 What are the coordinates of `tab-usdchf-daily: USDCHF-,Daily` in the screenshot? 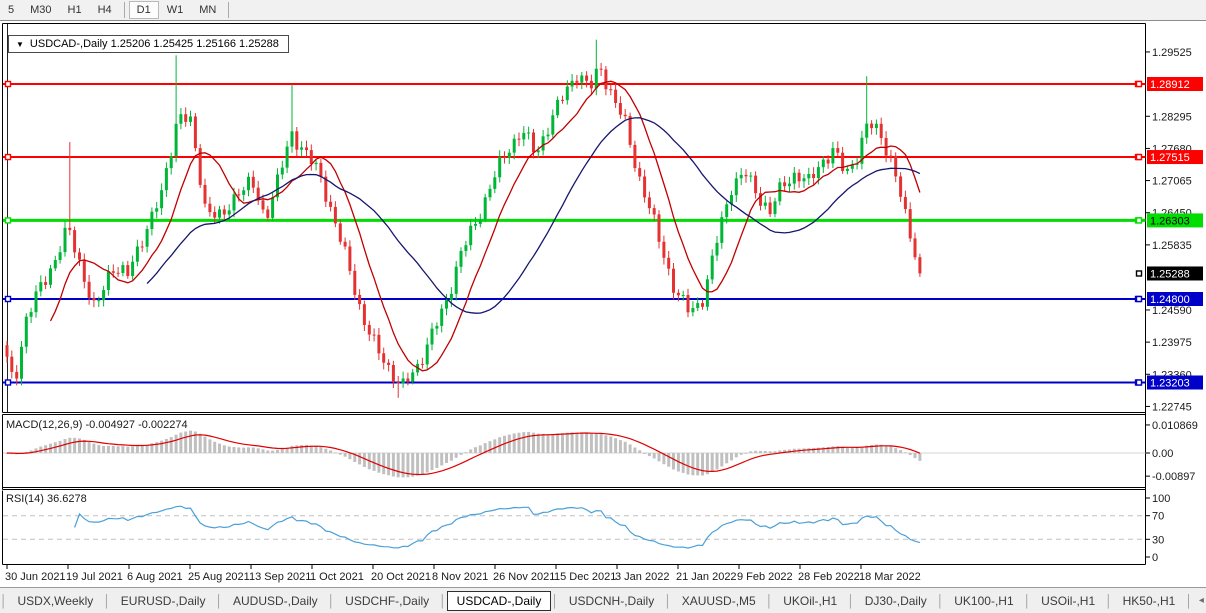 It's located at (387, 600).